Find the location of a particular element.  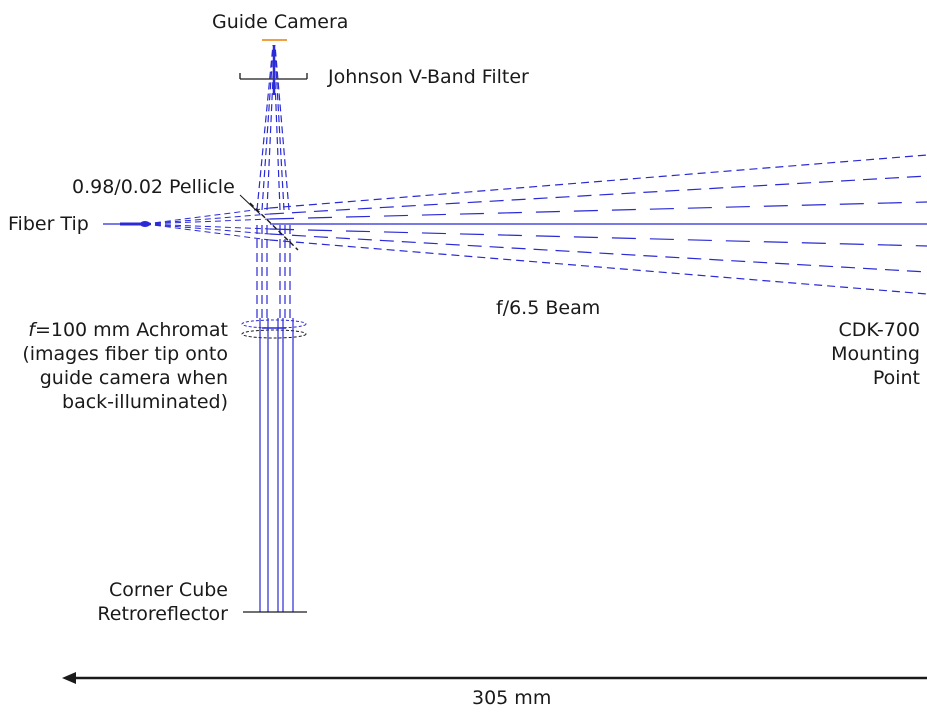

label-pellicle: 0.98/0.02 Pellicle is located at coordinates (153, 187).